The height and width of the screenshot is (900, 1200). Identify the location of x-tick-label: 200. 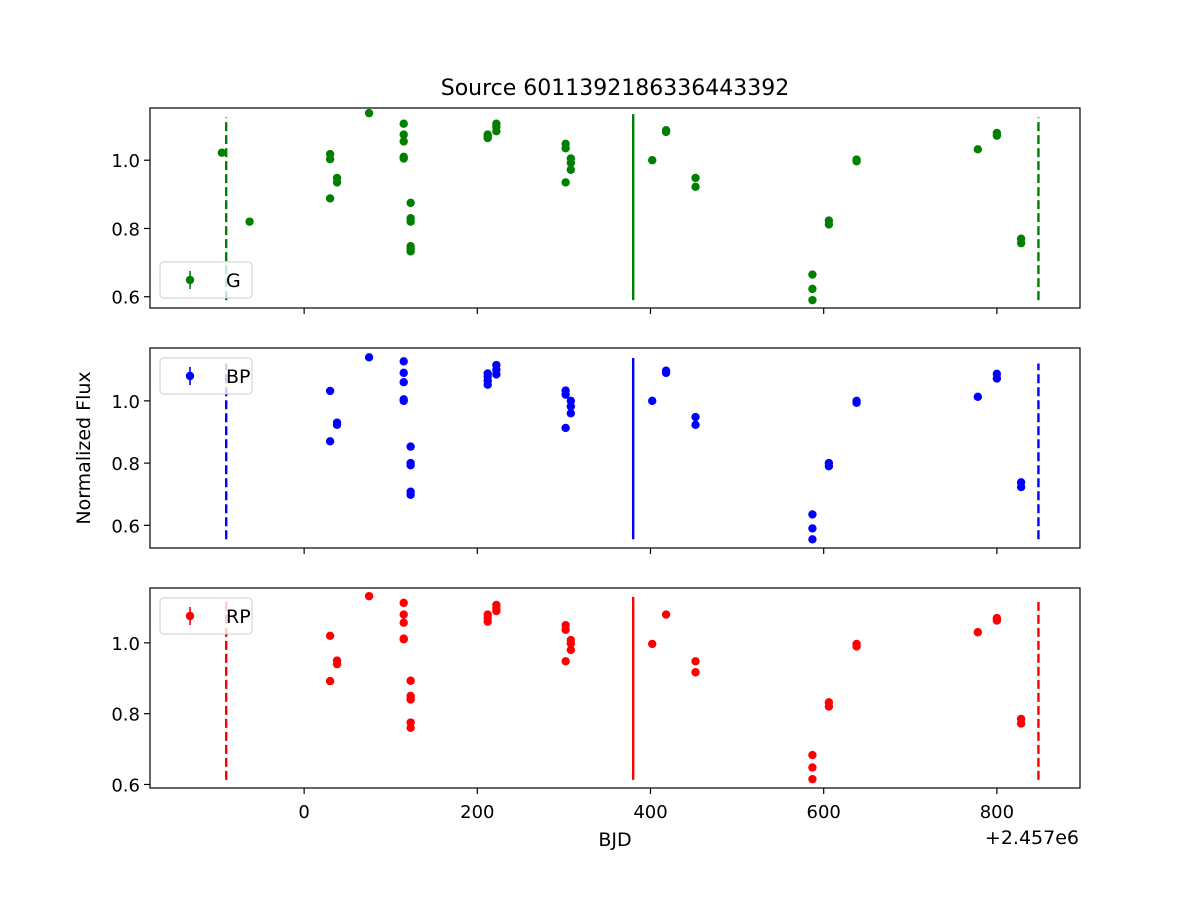
(477, 812).